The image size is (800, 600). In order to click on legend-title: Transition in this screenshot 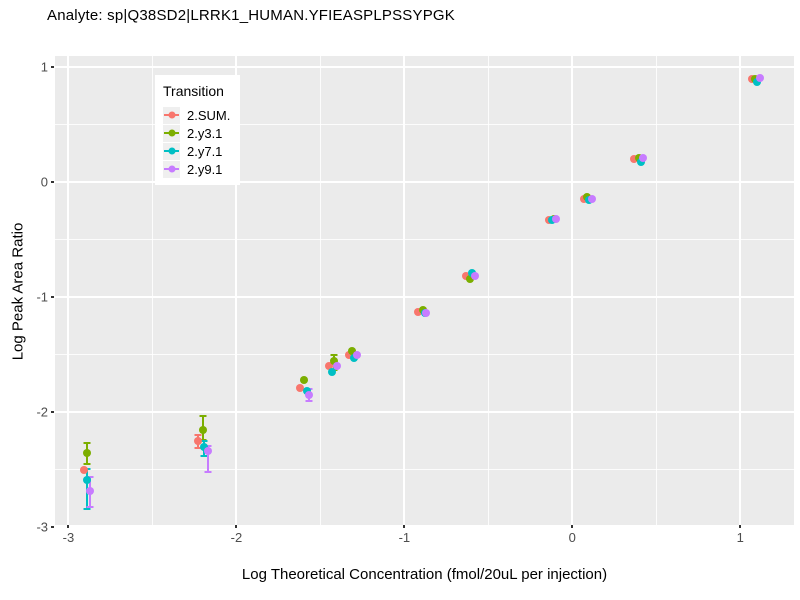, I will do `click(193, 91)`.